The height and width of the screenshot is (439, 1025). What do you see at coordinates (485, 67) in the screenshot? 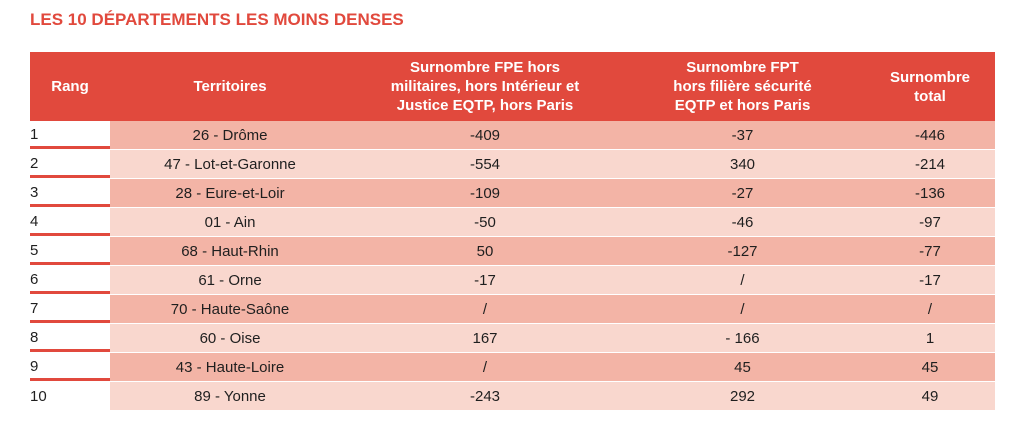
I see `header-line: Surnombre FPE hors` at bounding box center [485, 67].